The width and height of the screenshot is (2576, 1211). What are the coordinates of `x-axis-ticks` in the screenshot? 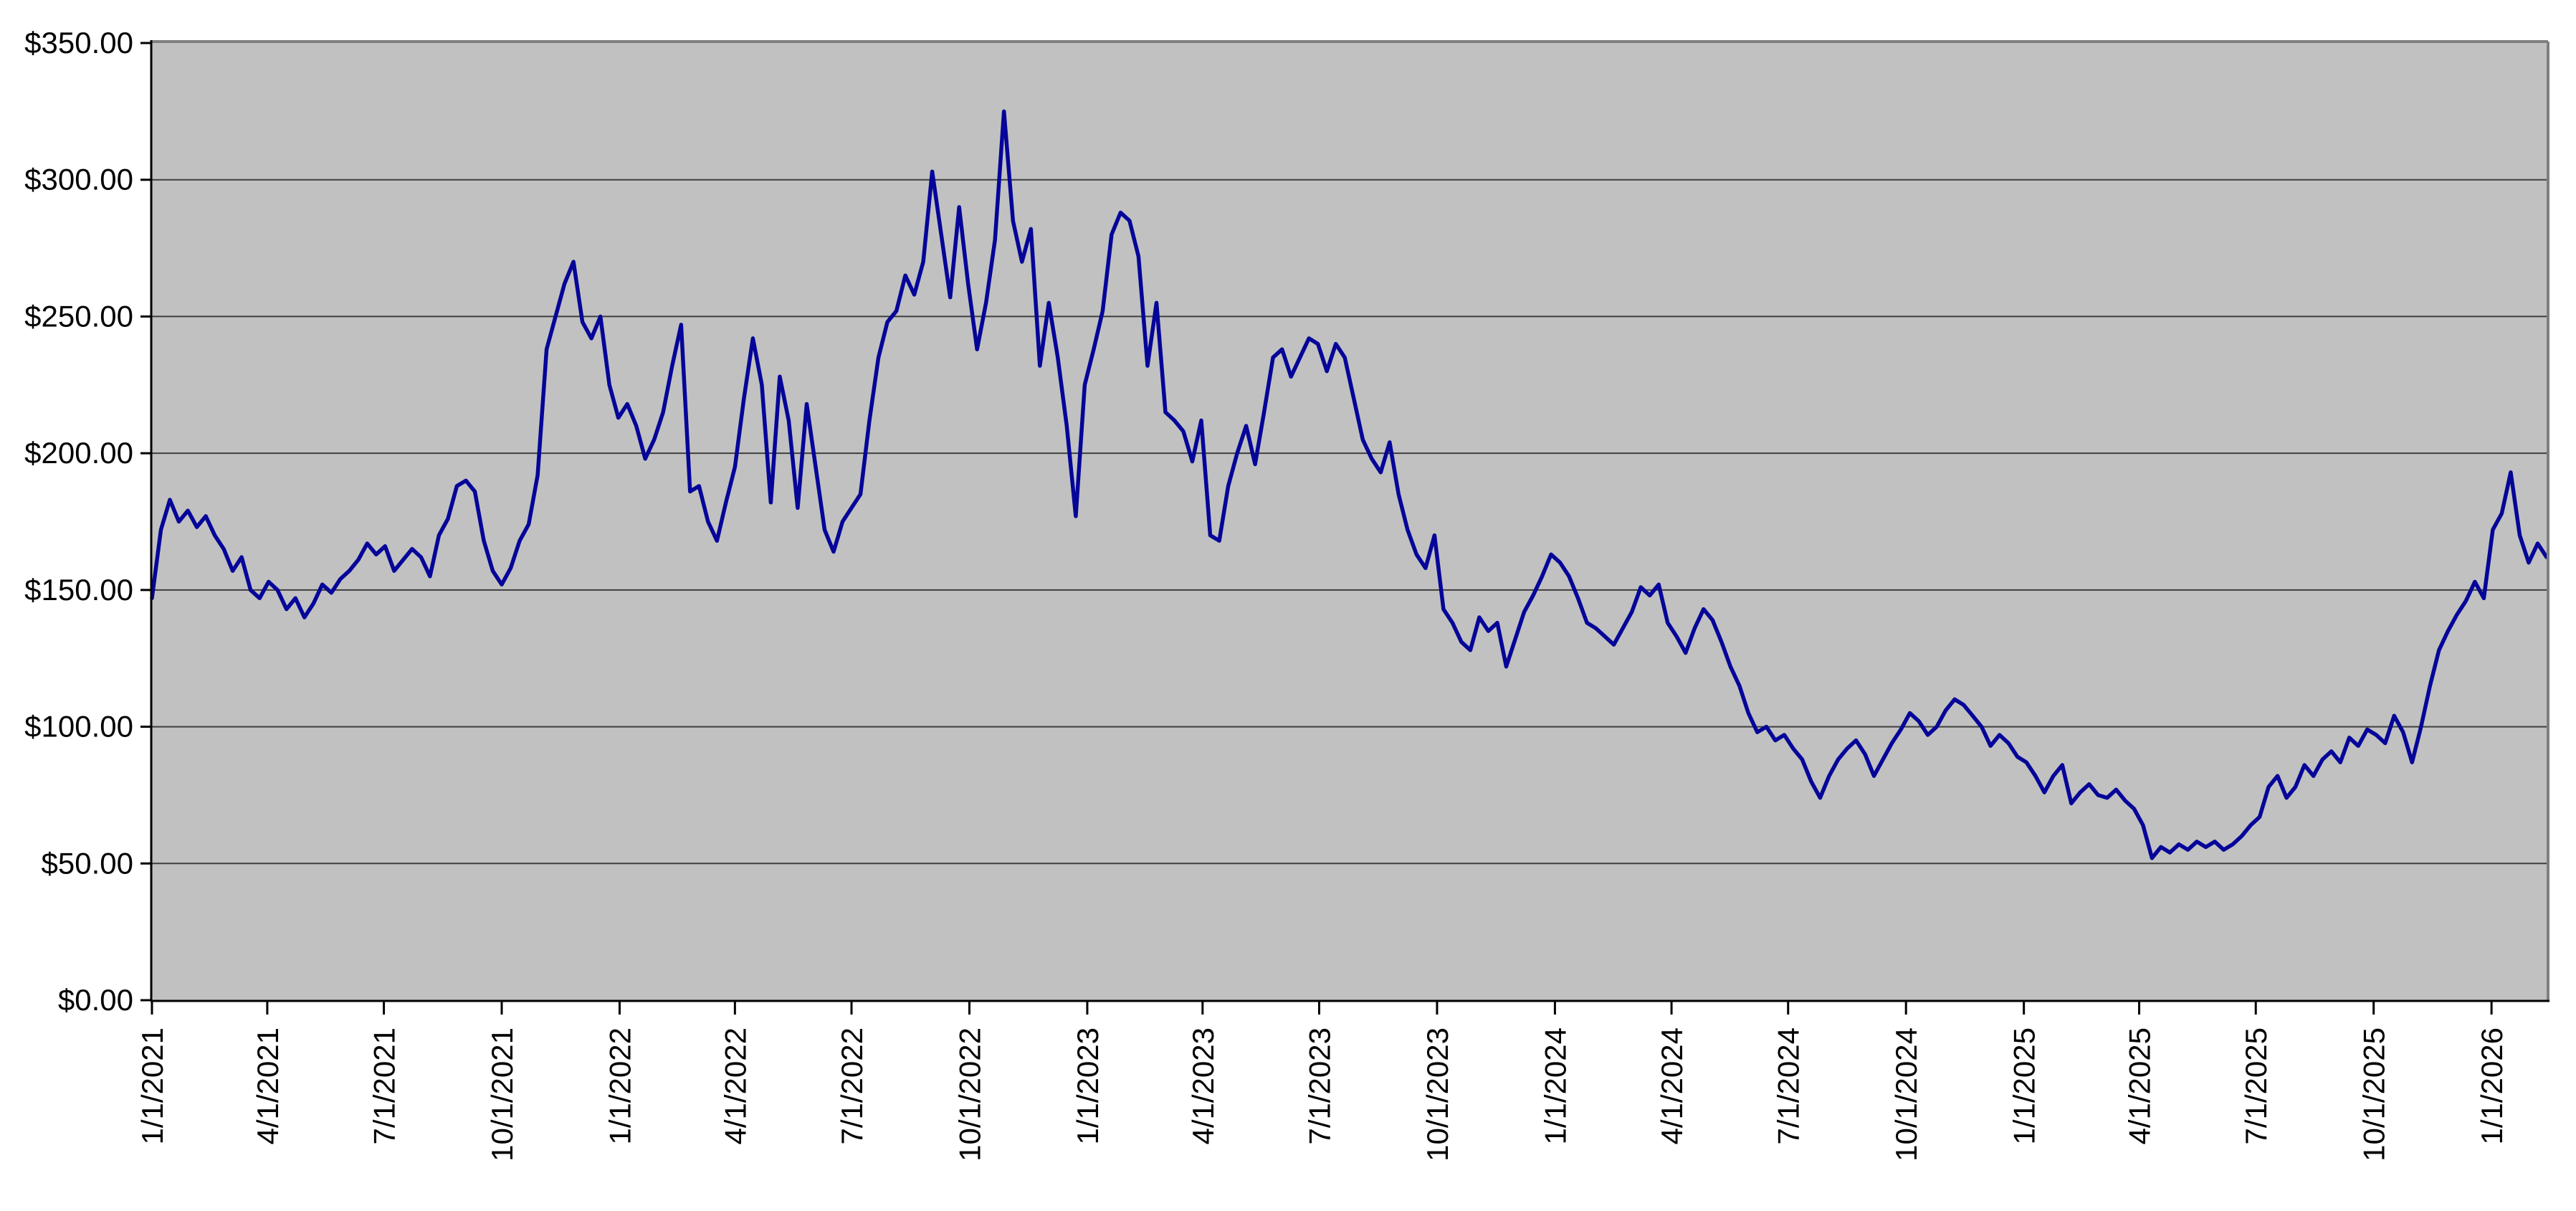 It's located at (1322, 1008).